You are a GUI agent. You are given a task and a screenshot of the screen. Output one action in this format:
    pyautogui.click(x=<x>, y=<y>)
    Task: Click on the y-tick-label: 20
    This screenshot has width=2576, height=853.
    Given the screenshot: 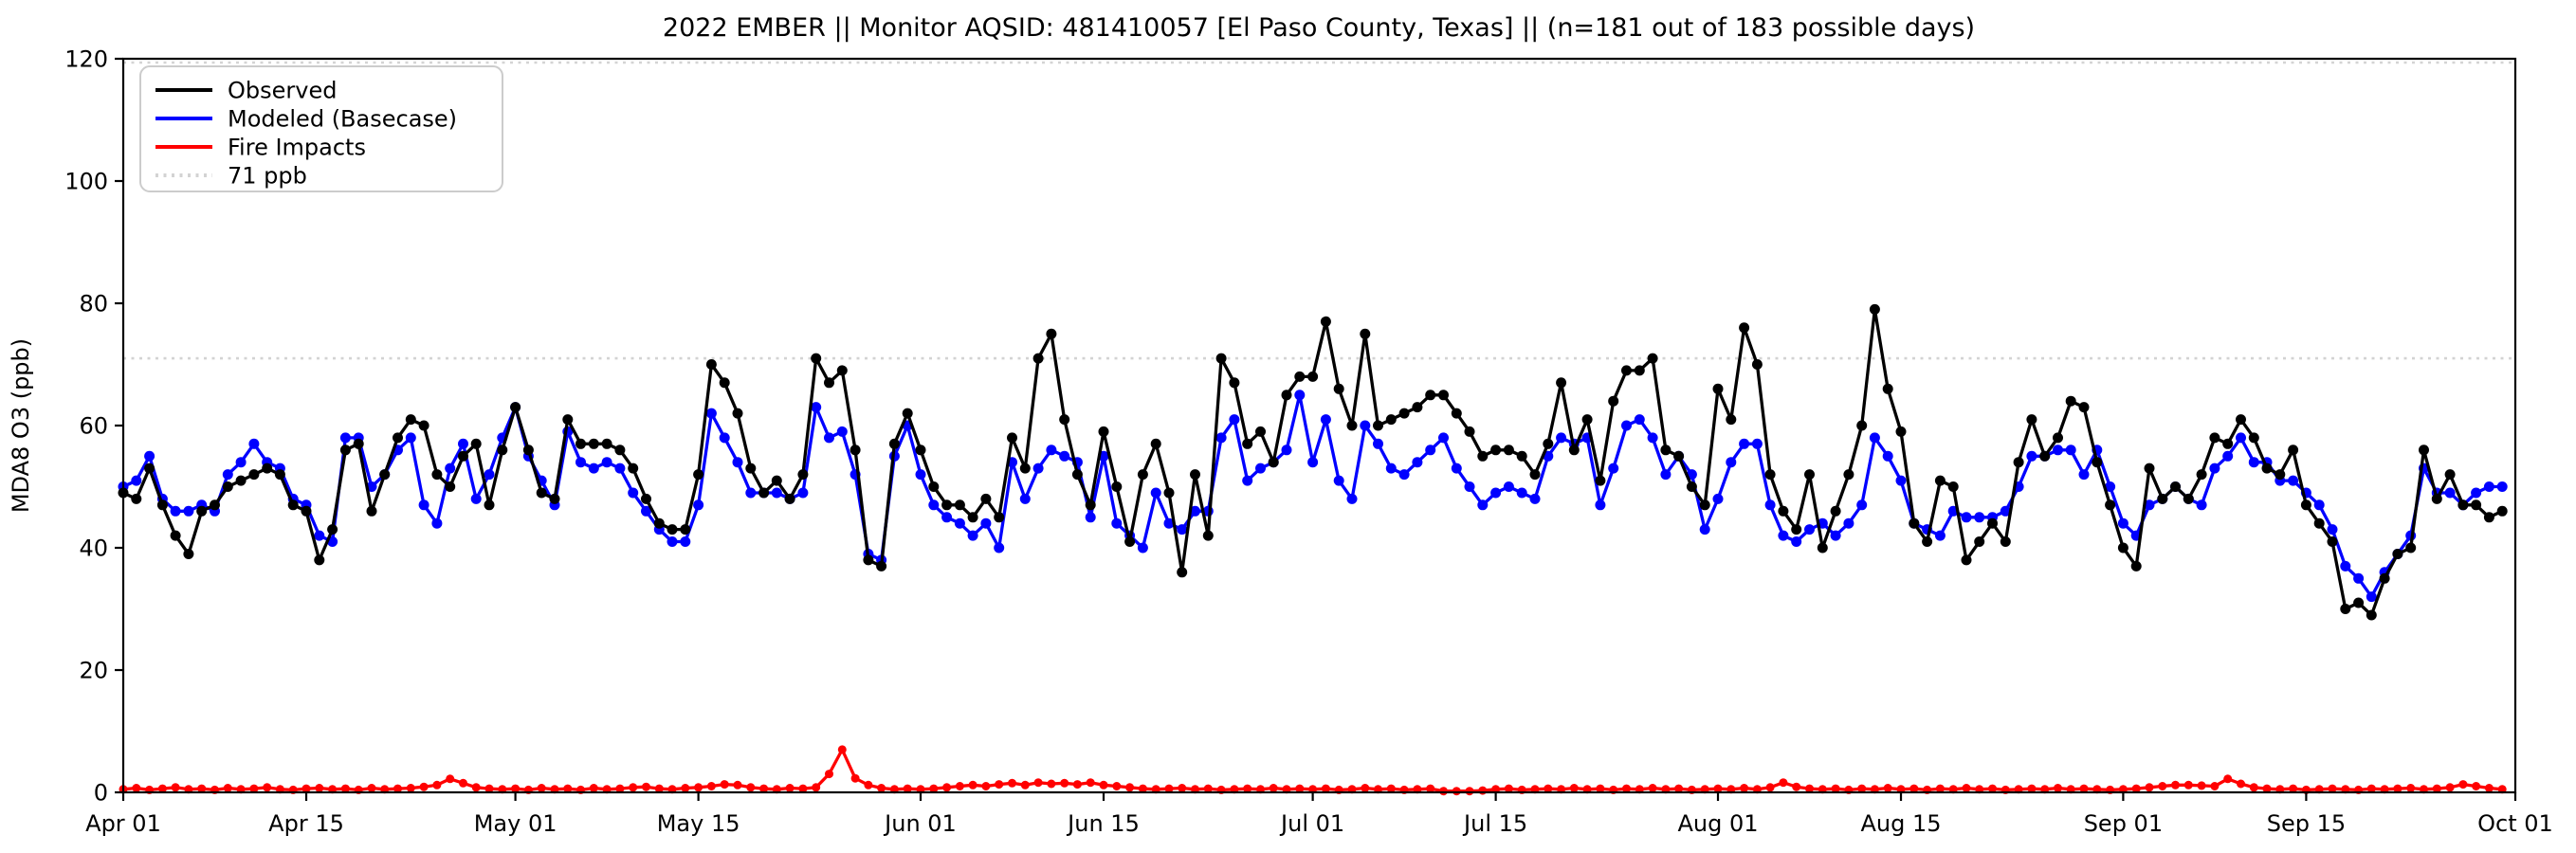 What is the action you would take?
    pyautogui.click(x=93, y=670)
    